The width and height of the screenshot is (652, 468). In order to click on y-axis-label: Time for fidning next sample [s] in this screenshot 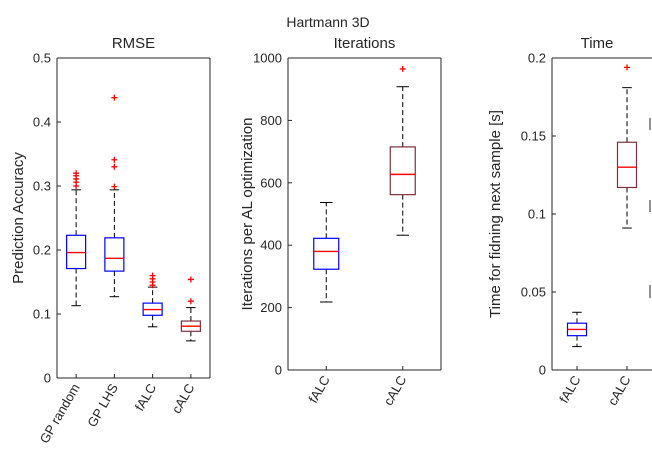, I will do `click(495, 214)`.